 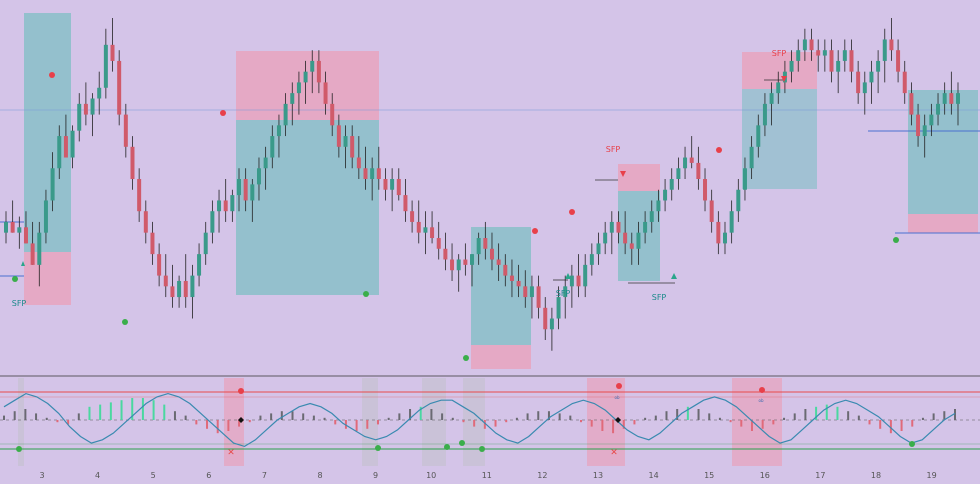 I want to click on osc-diamond, so click(x=241, y=420).